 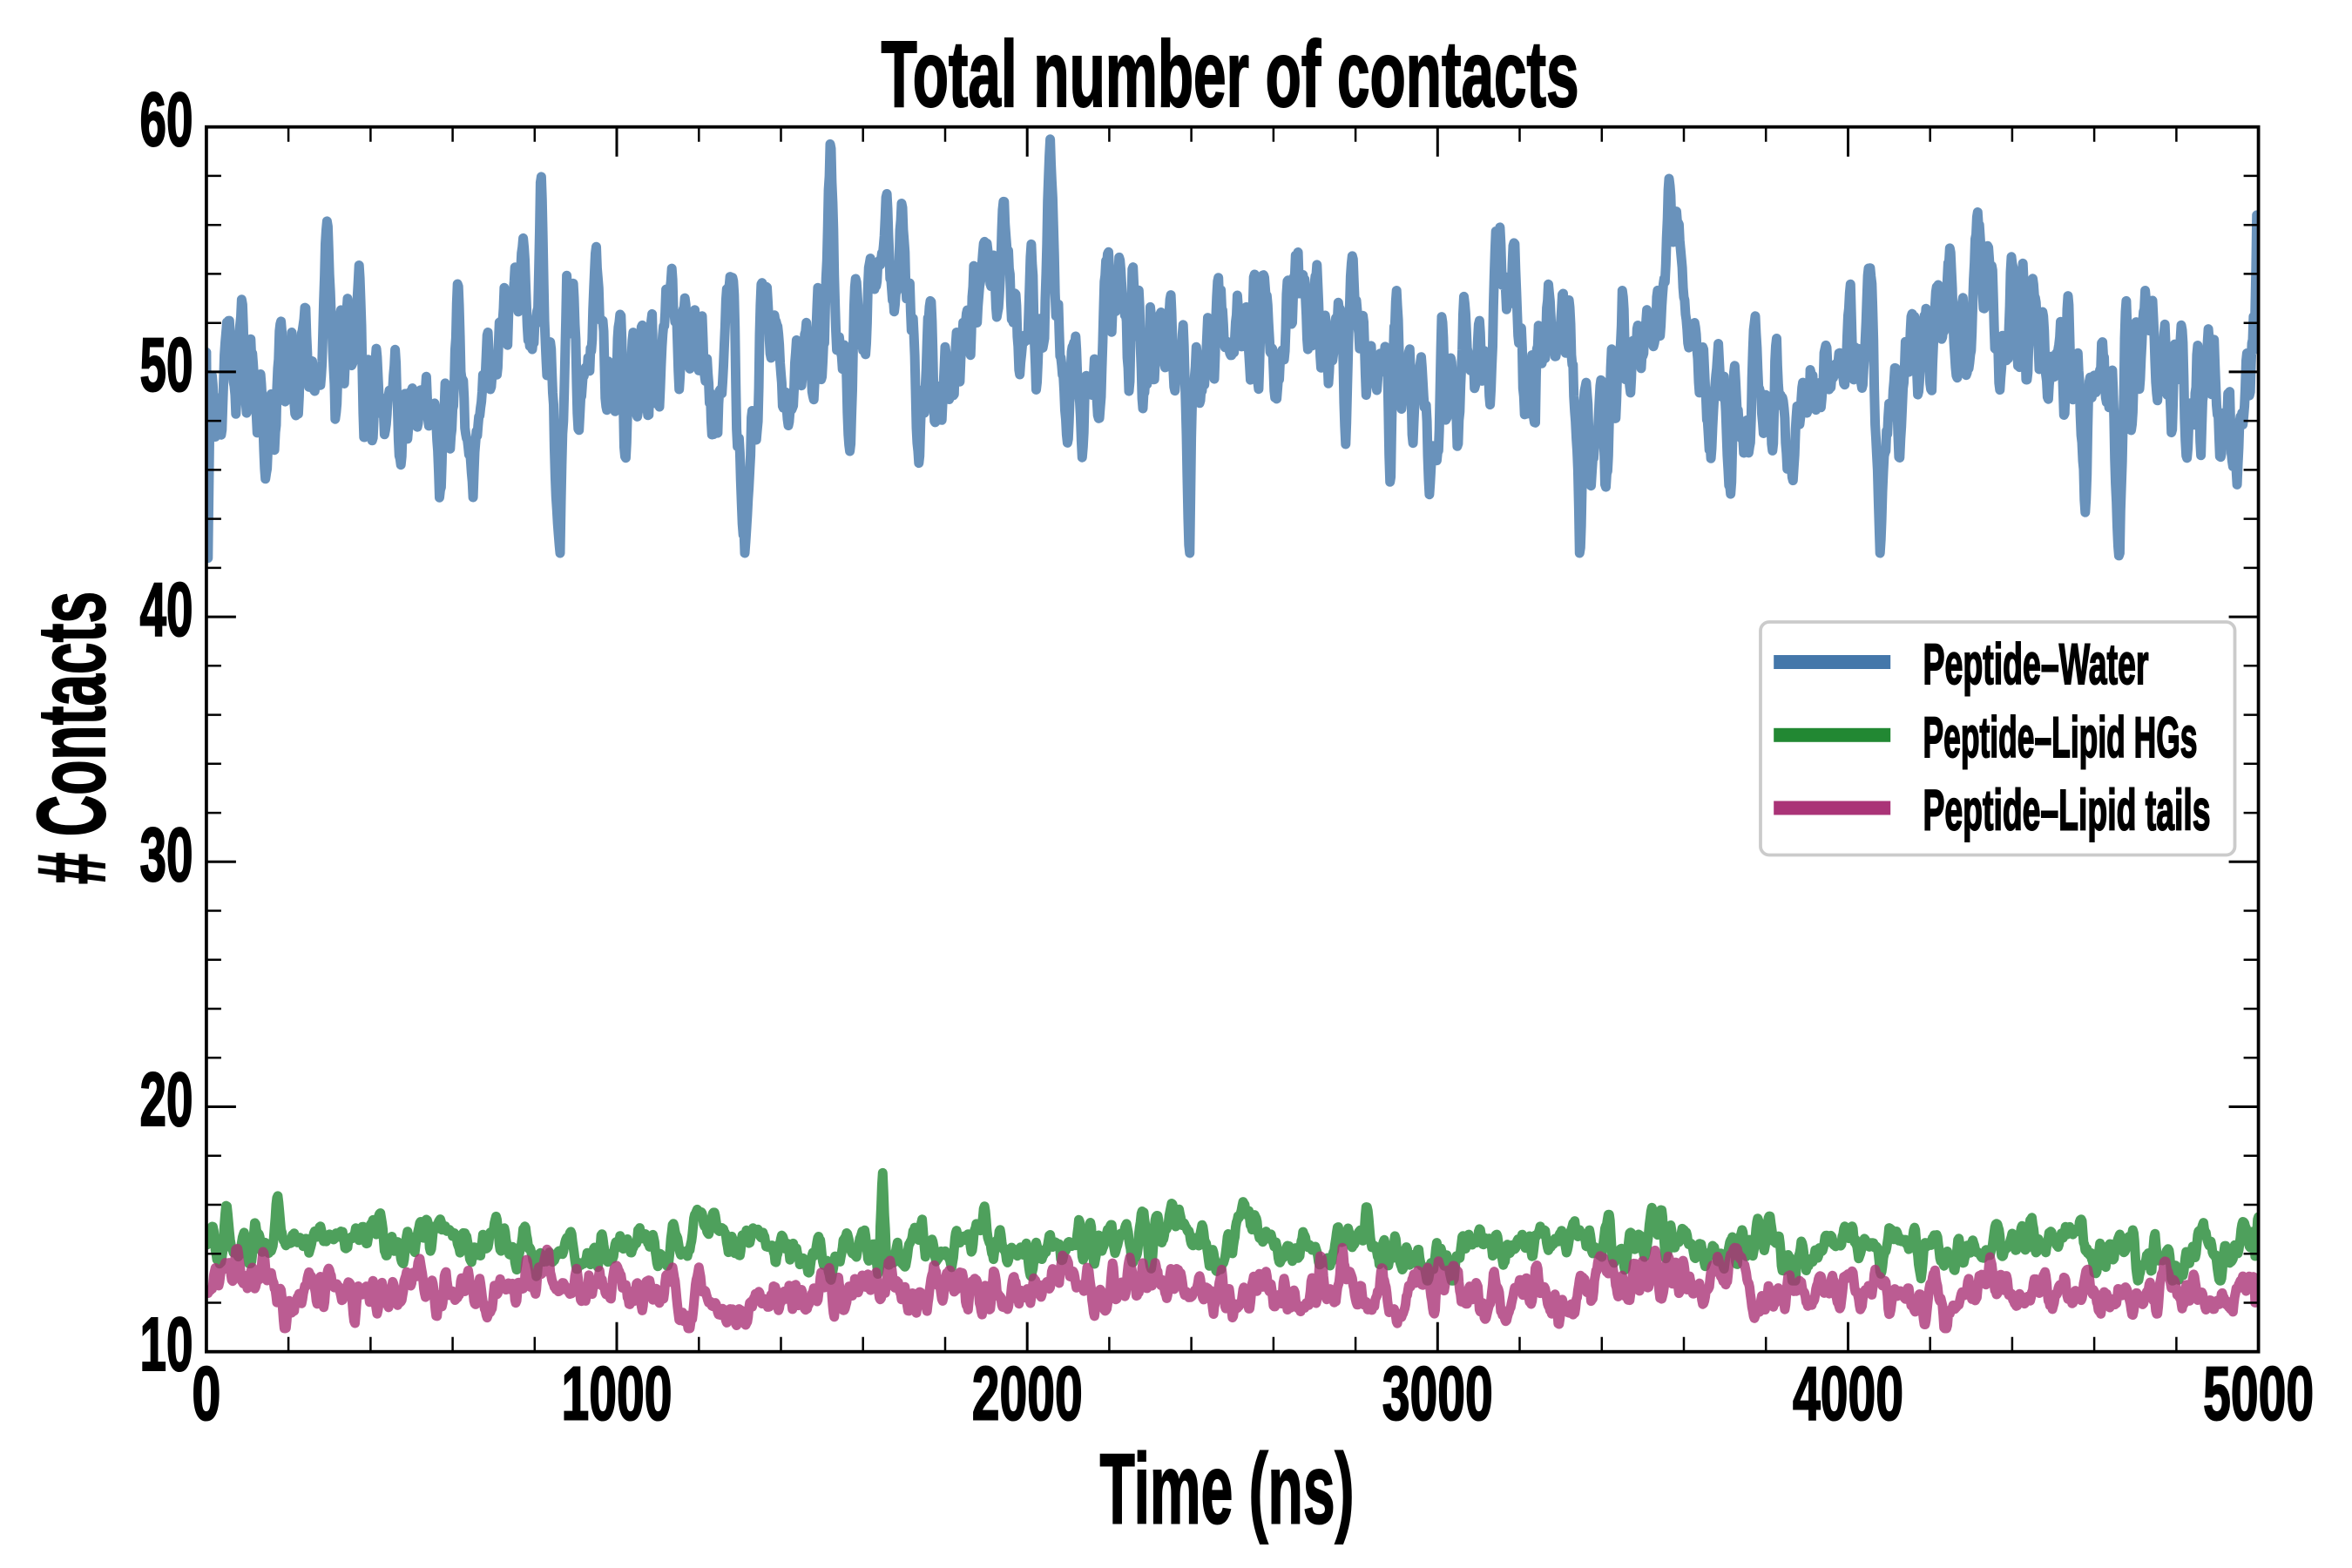 What do you see at coordinates (166, 364) in the screenshot?
I see `svg-text: 50` at bounding box center [166, 364].